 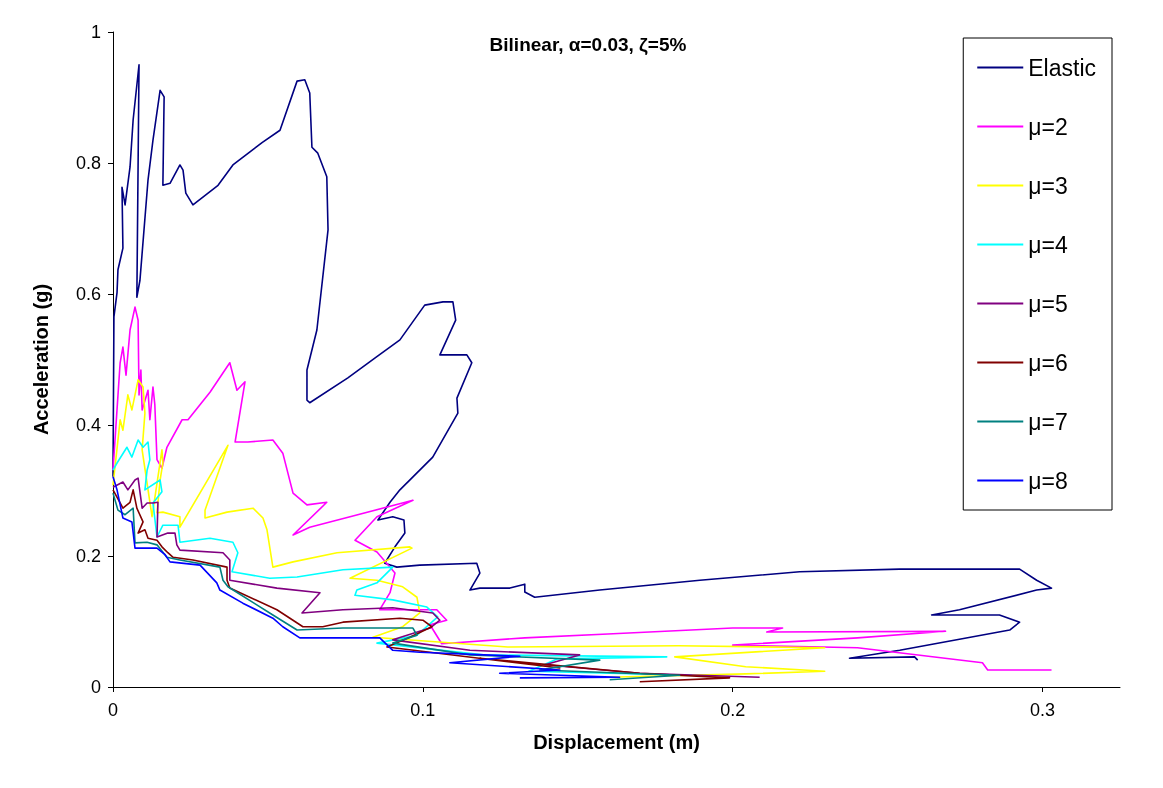 I want to click on x-tick-label: 0, so click(x=113, y=710).